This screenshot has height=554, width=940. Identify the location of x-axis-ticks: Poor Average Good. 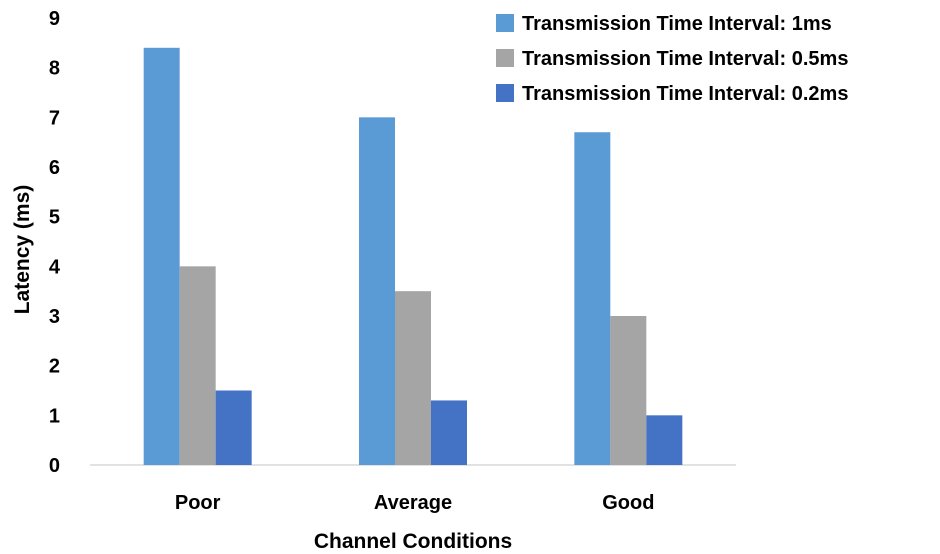
(415, 503).